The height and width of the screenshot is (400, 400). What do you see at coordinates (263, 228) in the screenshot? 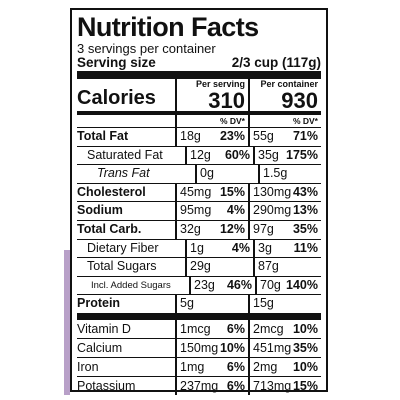
I see `amount: 97g` at bounding box center [263, 228].